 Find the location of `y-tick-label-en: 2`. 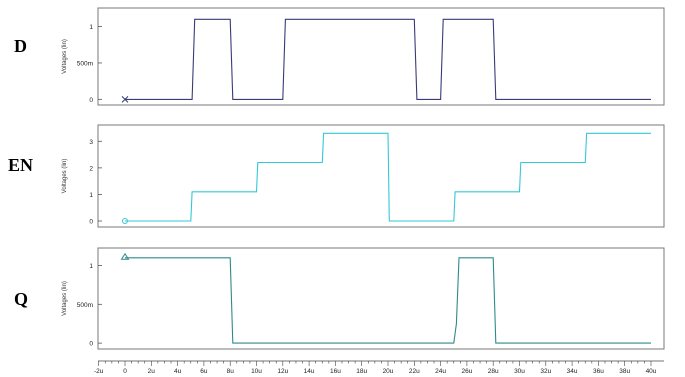

y-tick-label-en: 2 is located at coordinates (91, 168).